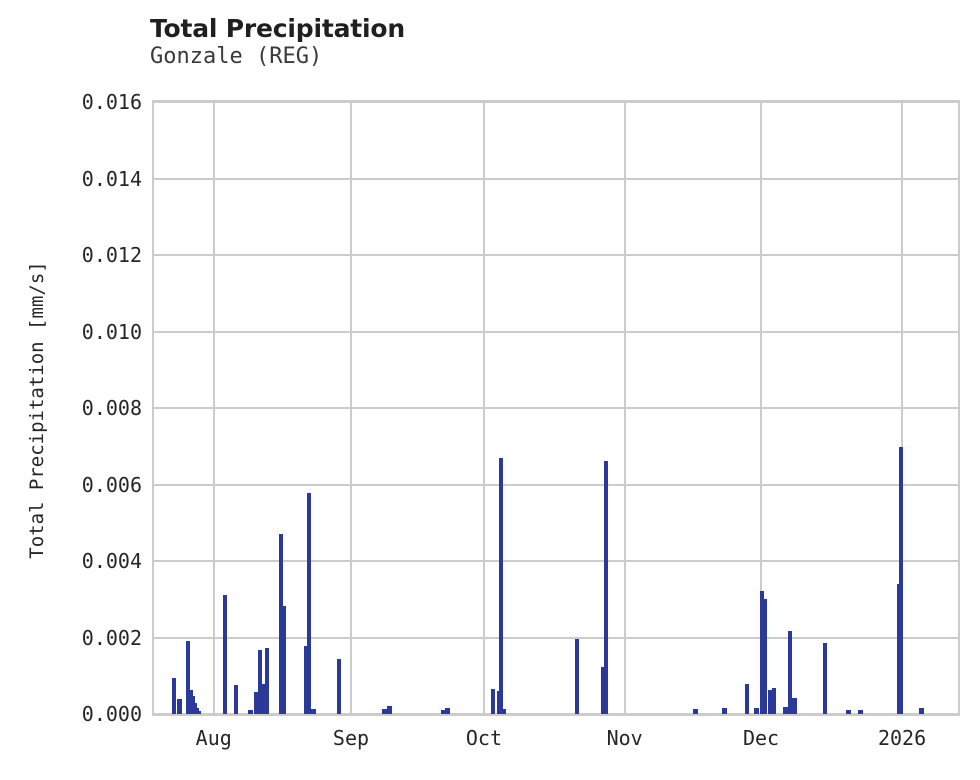 The width and height of the screenshot is (980, 780). I want to click on y-tick-label: 0.012, so click(111, 255).